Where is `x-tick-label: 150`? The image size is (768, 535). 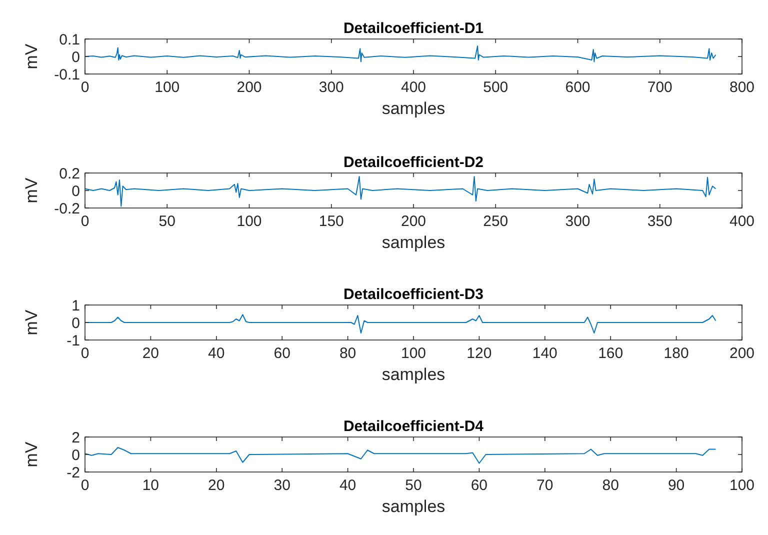
x-tick-label: 150 is located at coordinates (331, 221).